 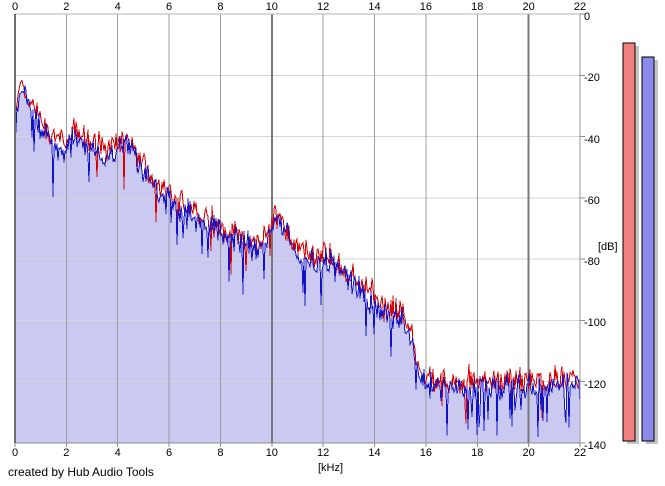 What do you see at coordinates (220, 453) in the screenshot?
I see `x-tick-bottom-label: 8` at bounding box center [220, 453].